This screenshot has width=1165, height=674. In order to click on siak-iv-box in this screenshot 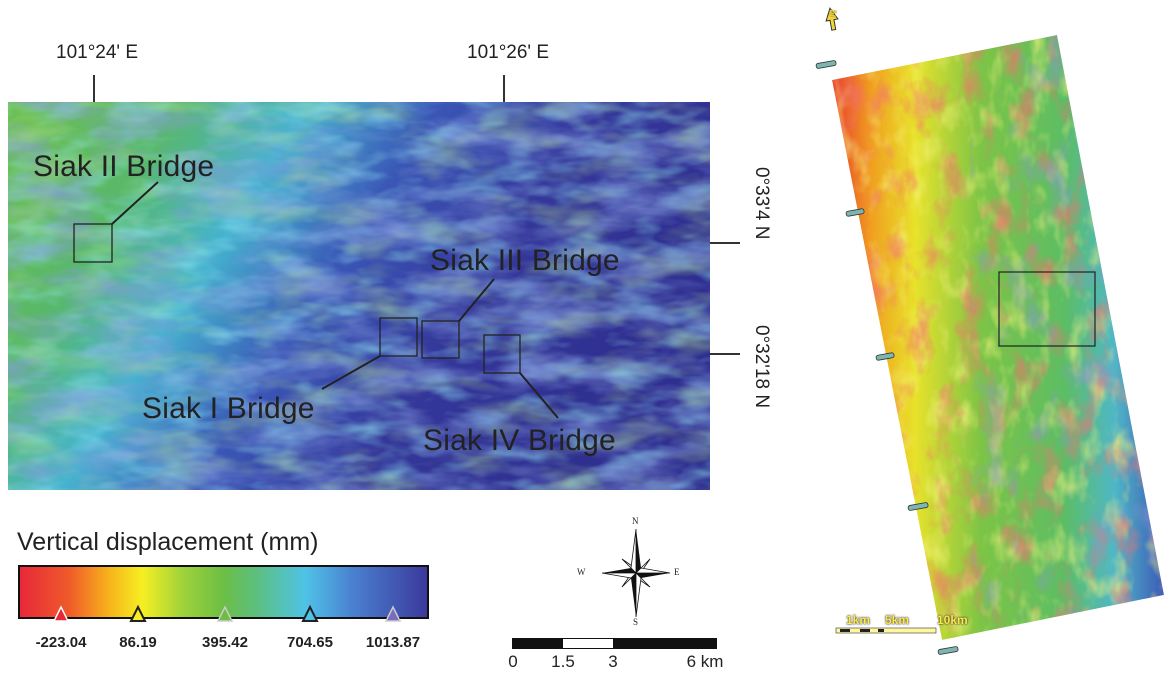, I will do `click(502, 354)`.